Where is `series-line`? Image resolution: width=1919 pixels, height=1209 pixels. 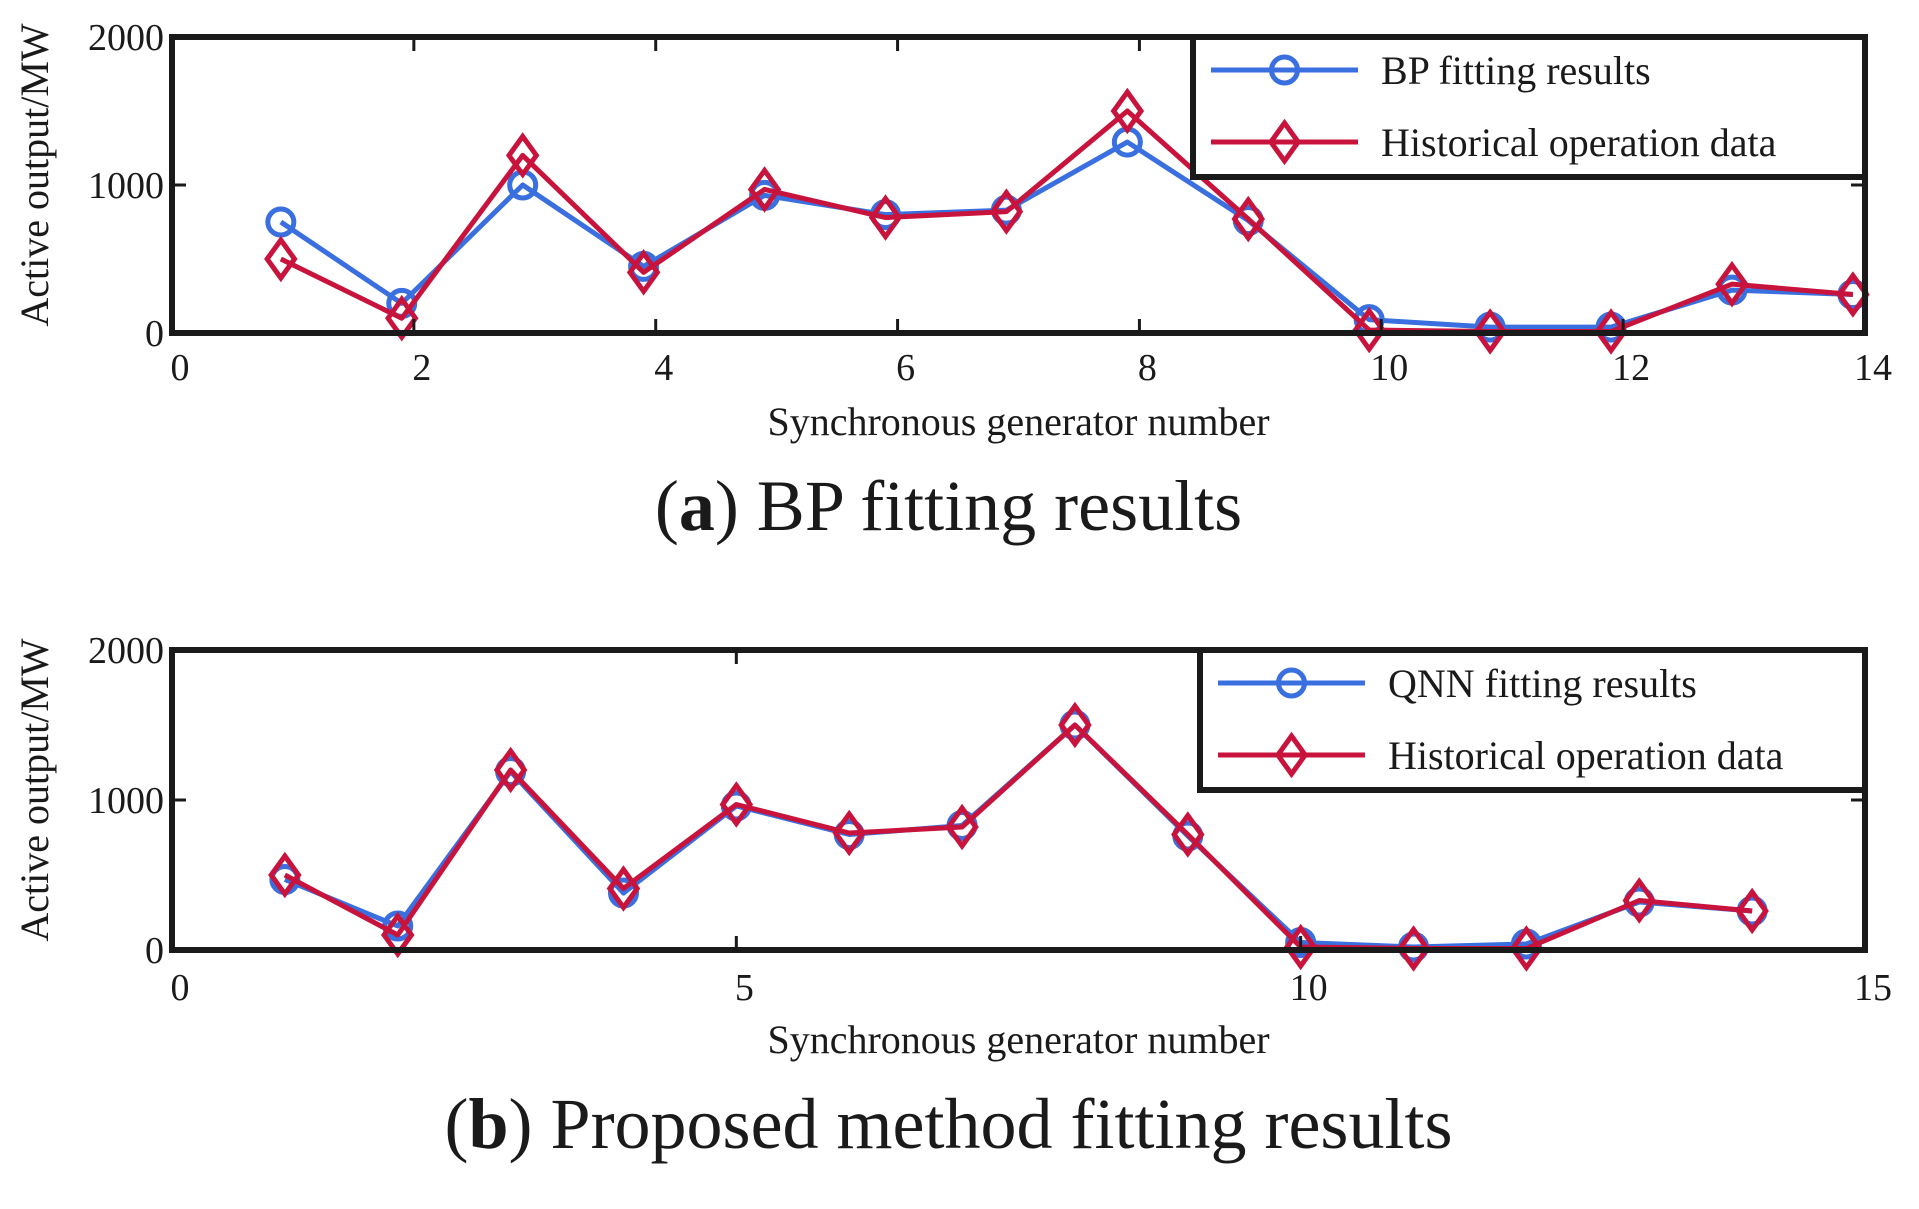 series-line is located at coordinates (1066, 234).